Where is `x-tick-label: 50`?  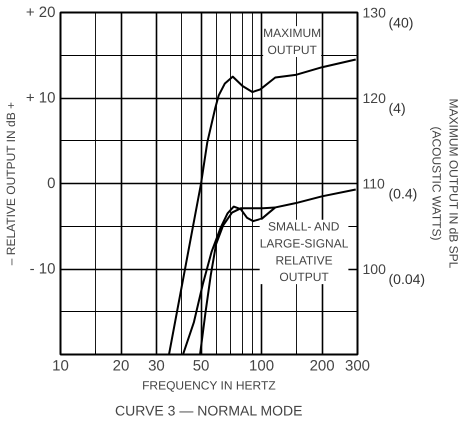 x-tick-label: 50 is located at coordinates (201, 366).